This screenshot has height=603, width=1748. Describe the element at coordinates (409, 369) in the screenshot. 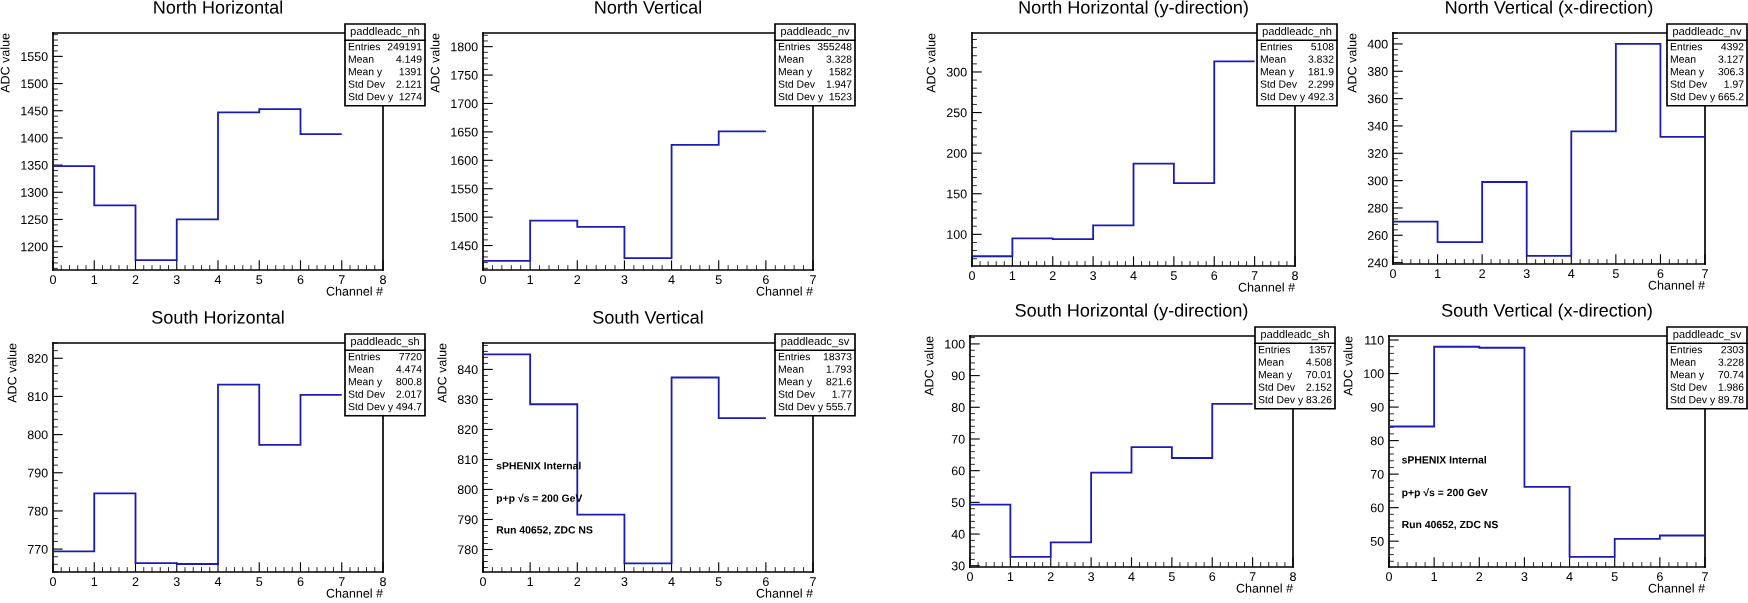

I see `text: 4.474` at that location.